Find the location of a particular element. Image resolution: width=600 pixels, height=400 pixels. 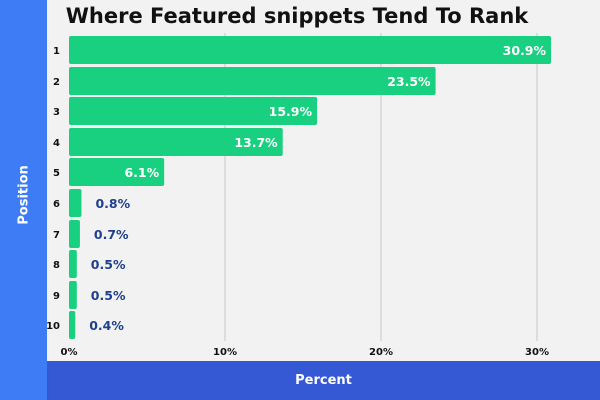

x-axis-band is located at coordinates (323, 380).